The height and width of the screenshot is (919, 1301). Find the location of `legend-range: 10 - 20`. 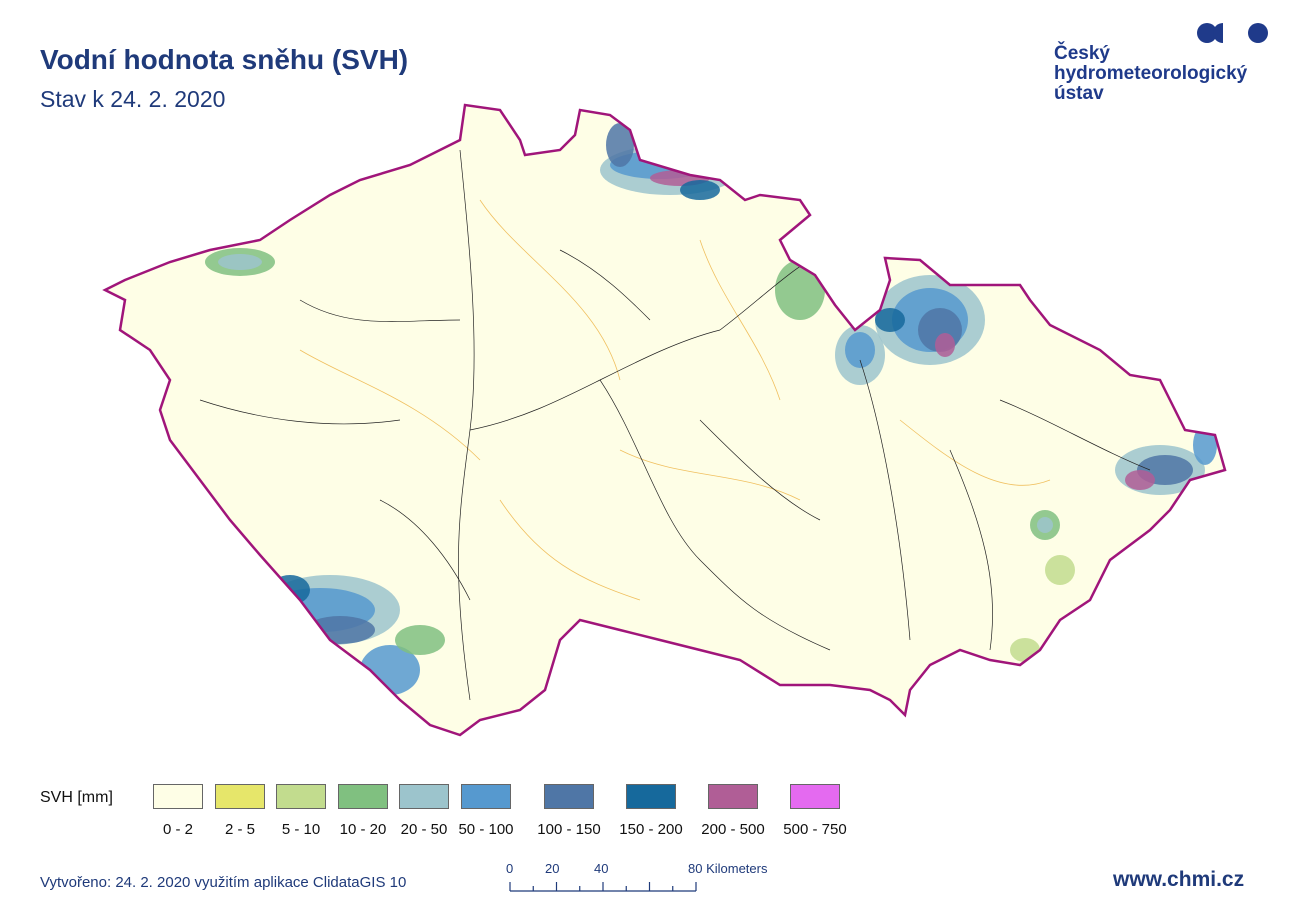

legend-range: 10 - 20 is located at coordinates (363, 829).